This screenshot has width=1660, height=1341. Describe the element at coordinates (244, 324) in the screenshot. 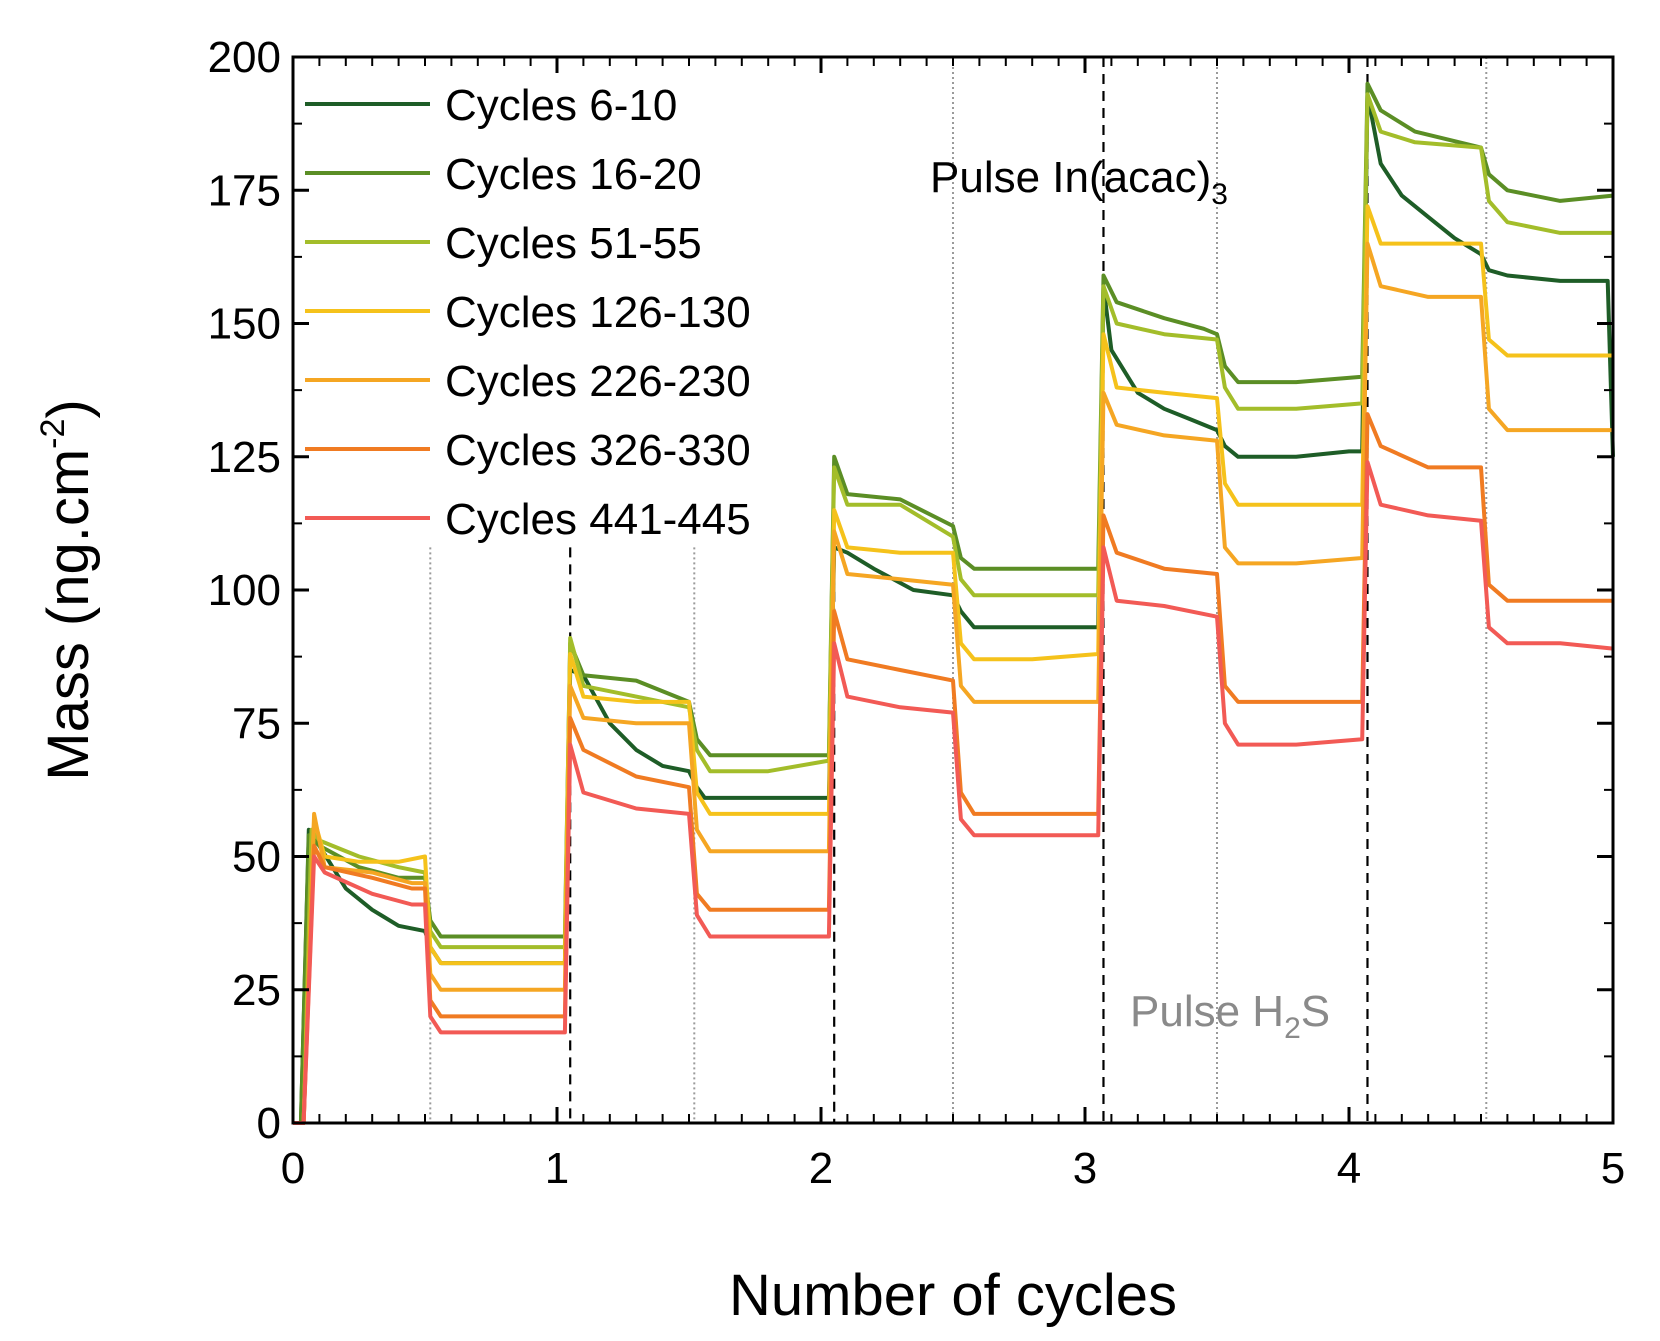

I see `y-tick-label: 150` at that location.